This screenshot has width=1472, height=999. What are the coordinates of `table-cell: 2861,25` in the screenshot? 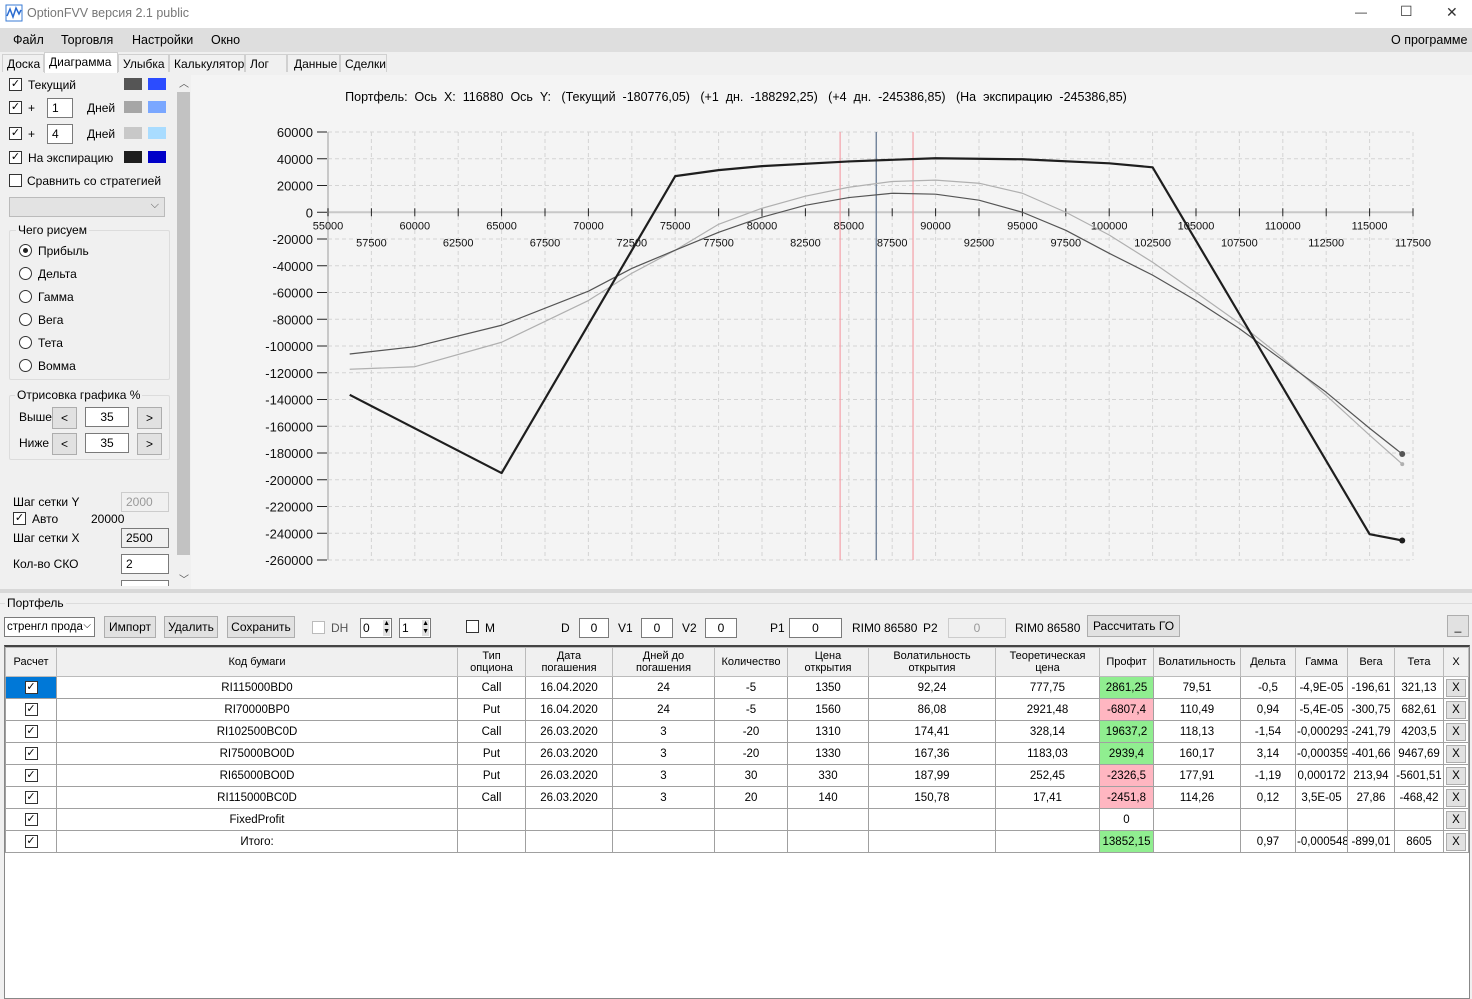 It's located at (1126, 687).